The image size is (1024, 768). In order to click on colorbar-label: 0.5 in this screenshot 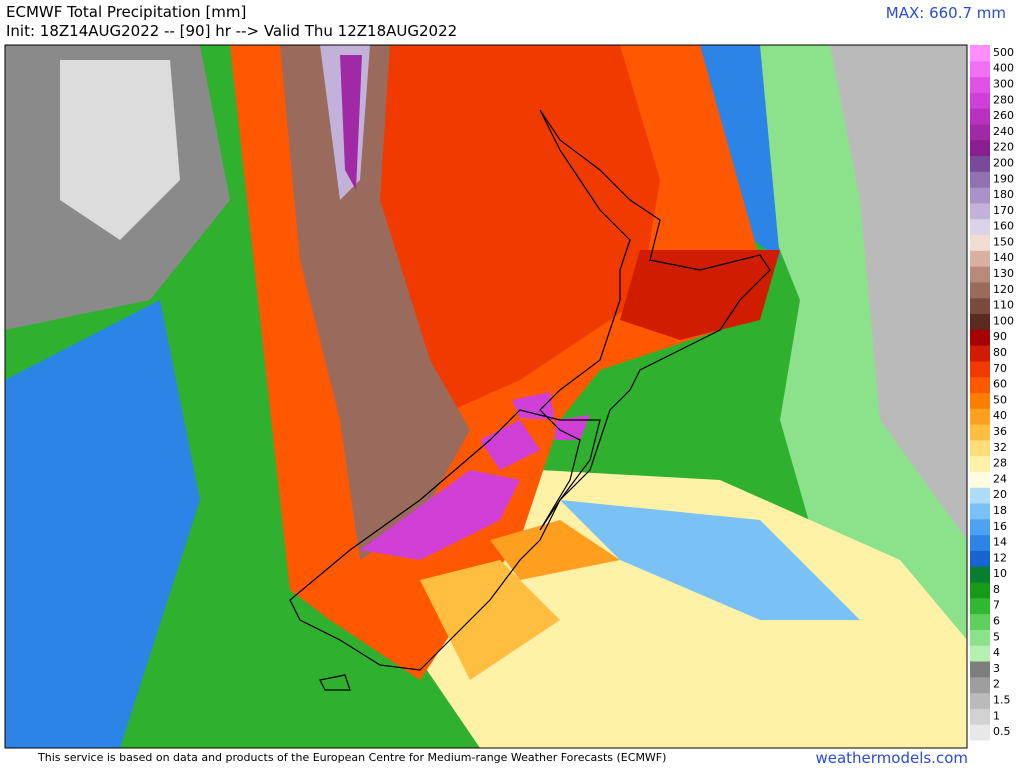, I will do `click(1002, 731)`.